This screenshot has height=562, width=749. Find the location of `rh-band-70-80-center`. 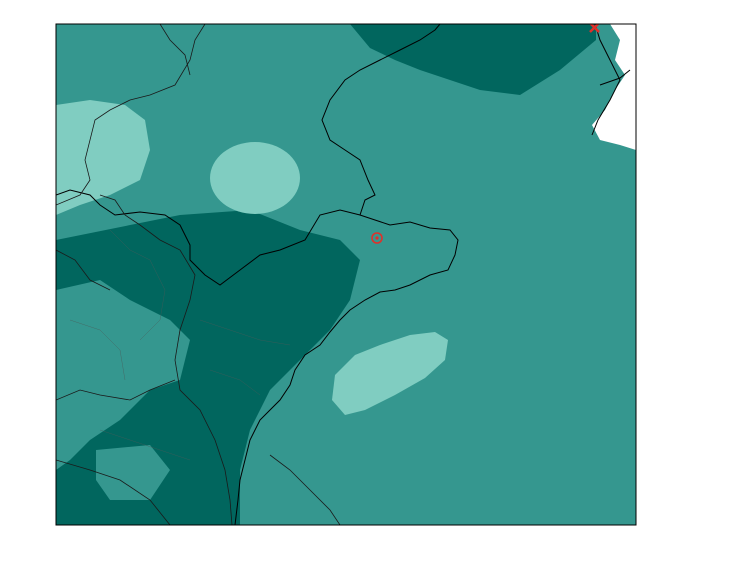

rh-band-70-80-center is located at coordinates (255, 178).